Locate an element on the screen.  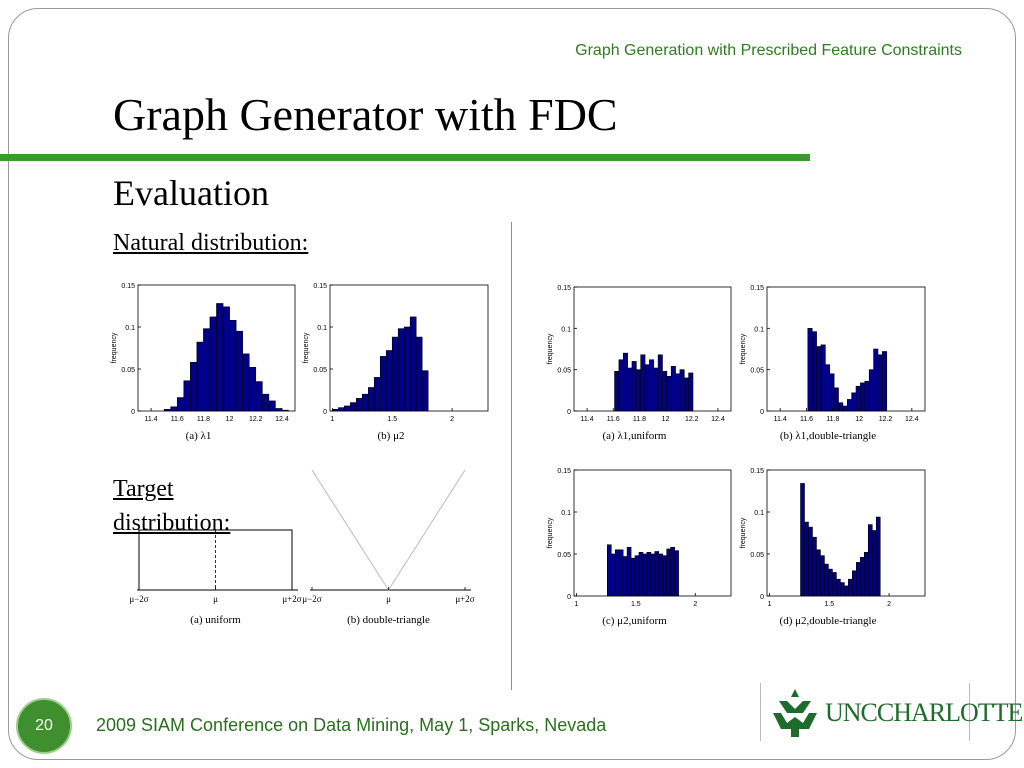
column-divider is located at coordinates (511, 456).